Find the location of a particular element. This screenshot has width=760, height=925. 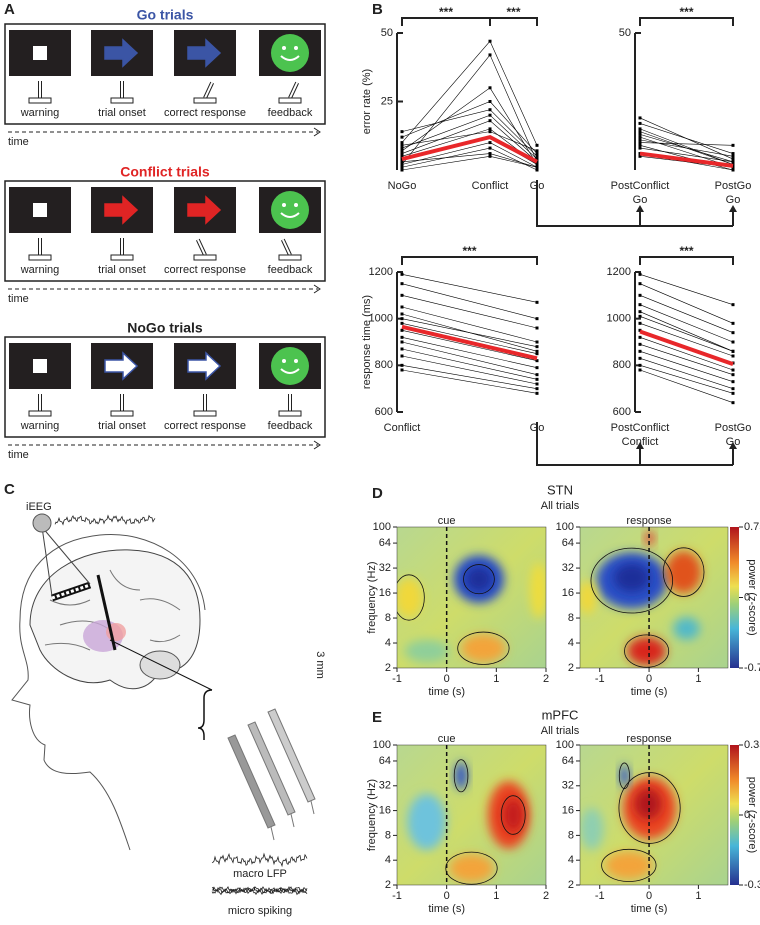

y-tick-label: 1000 is located at coordinates (619, 319).